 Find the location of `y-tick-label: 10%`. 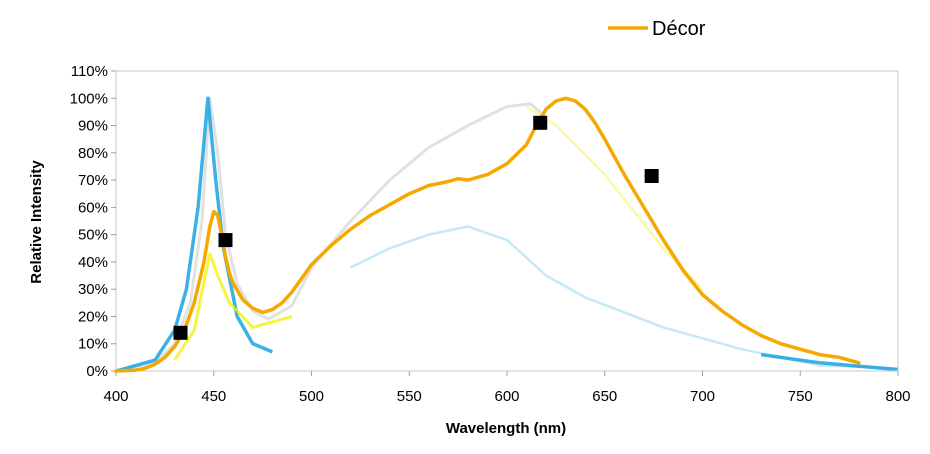

y-tick-label: 10% is located at coordinates (93, 344).